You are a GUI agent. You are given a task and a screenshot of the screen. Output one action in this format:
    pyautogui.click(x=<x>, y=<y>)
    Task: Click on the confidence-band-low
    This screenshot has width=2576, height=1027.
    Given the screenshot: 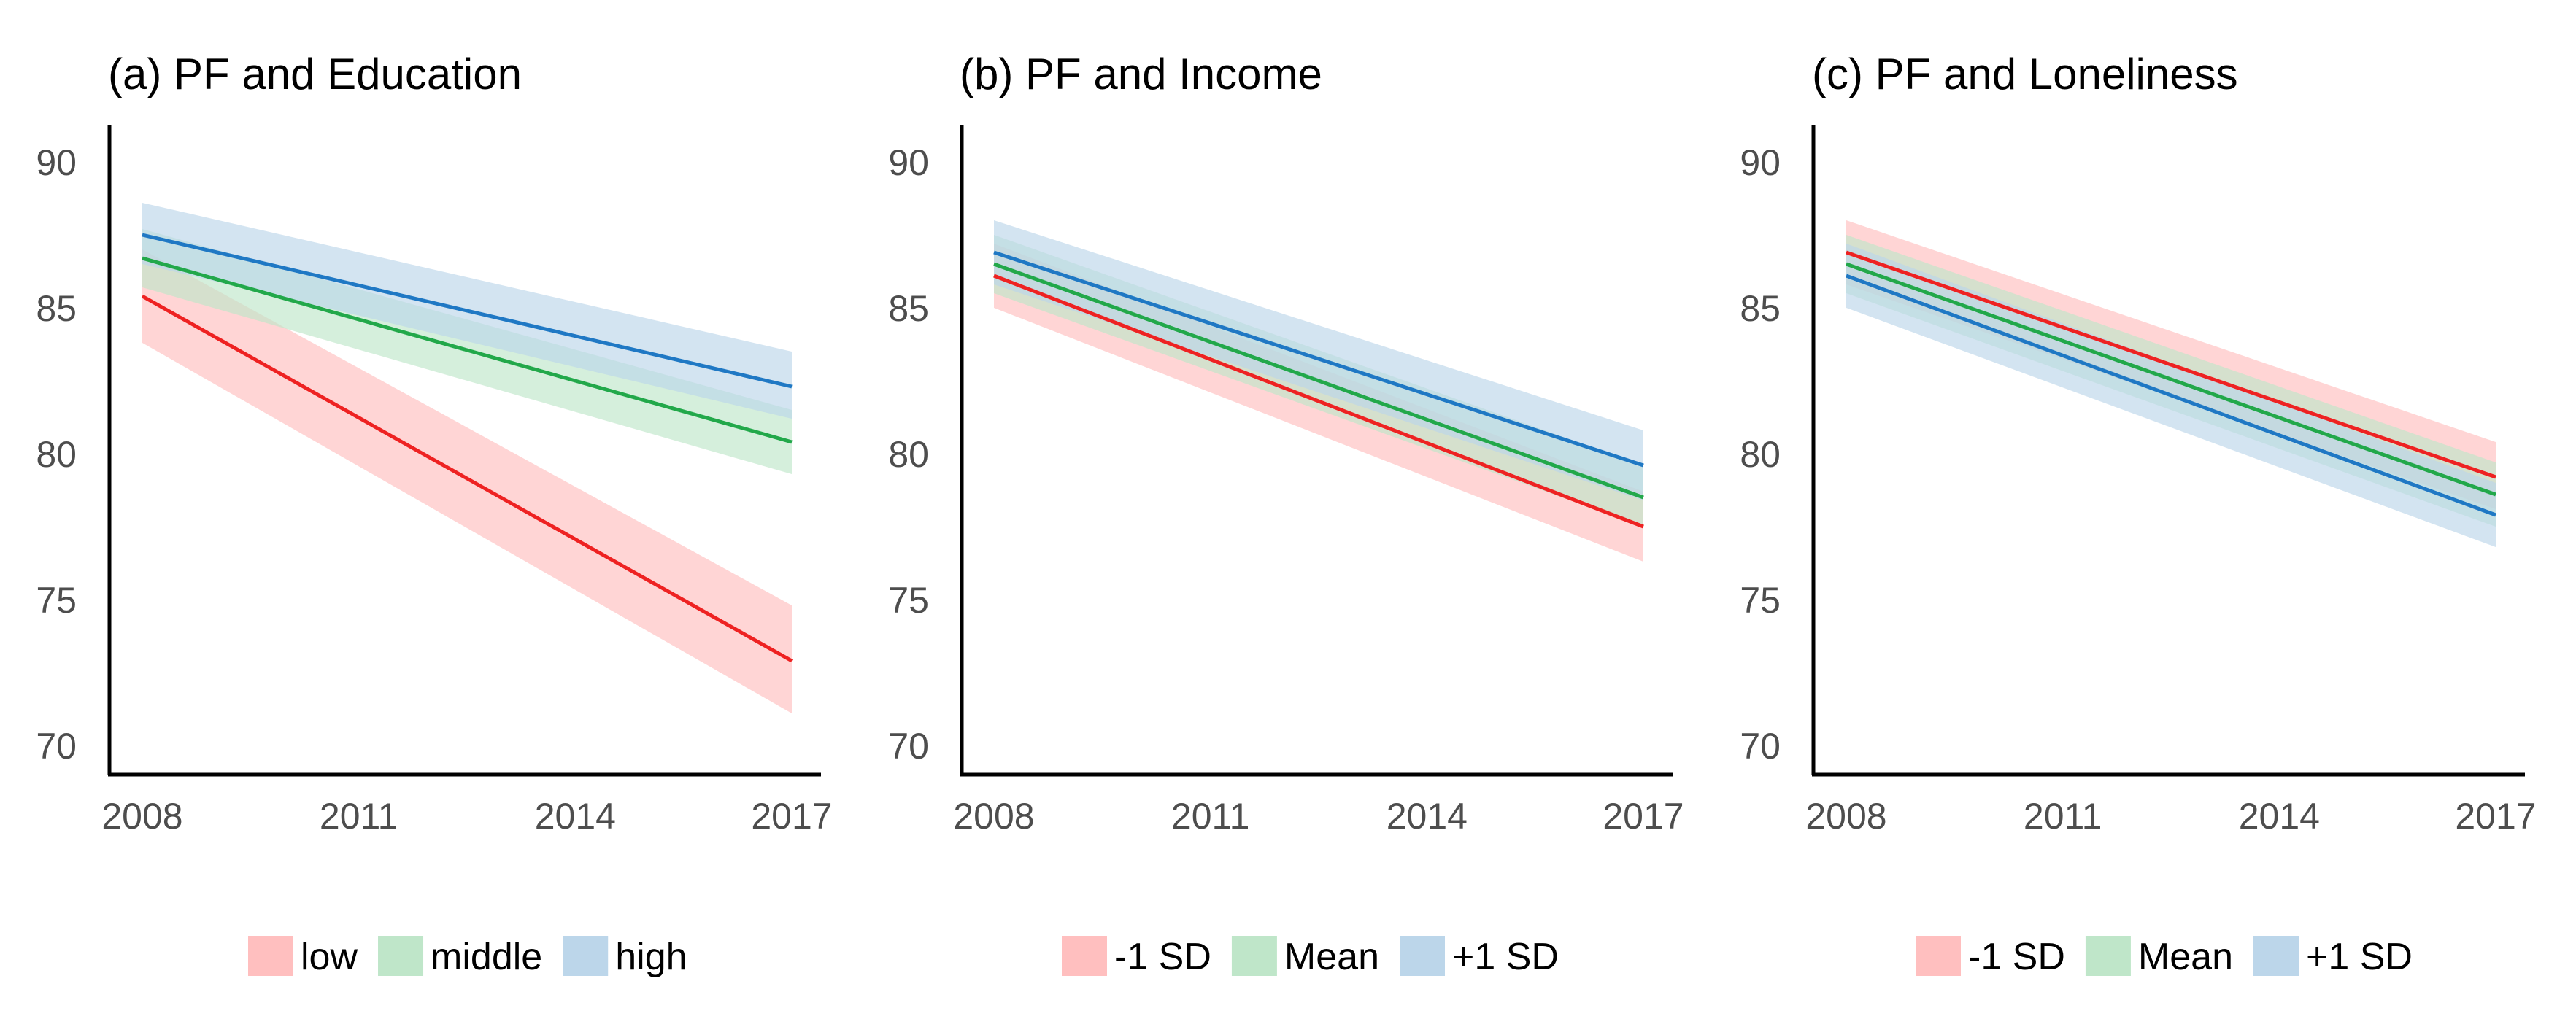 What is the action you would take?
    pyautogui.click(x=467, y=481)
    